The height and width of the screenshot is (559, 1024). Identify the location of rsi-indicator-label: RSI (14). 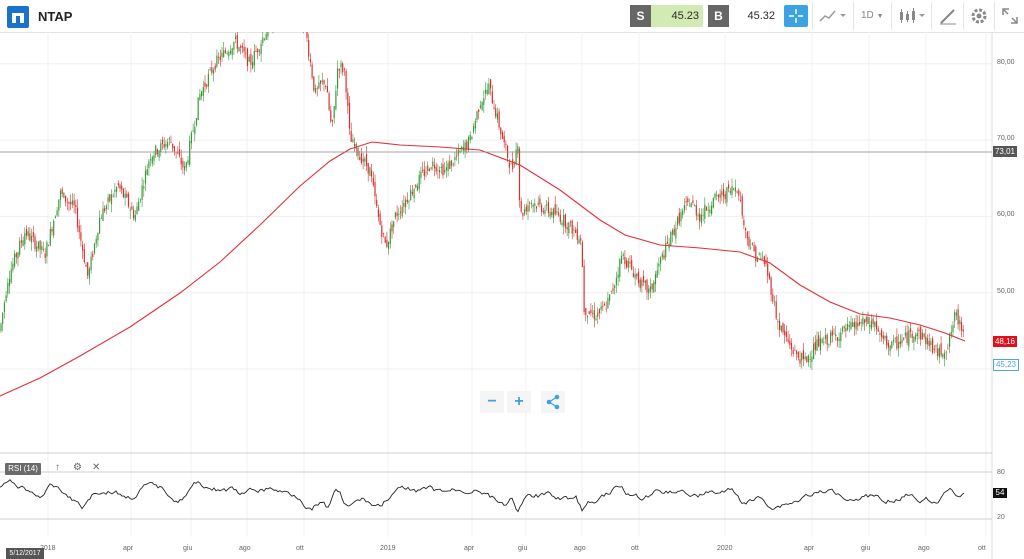
(23, 469).